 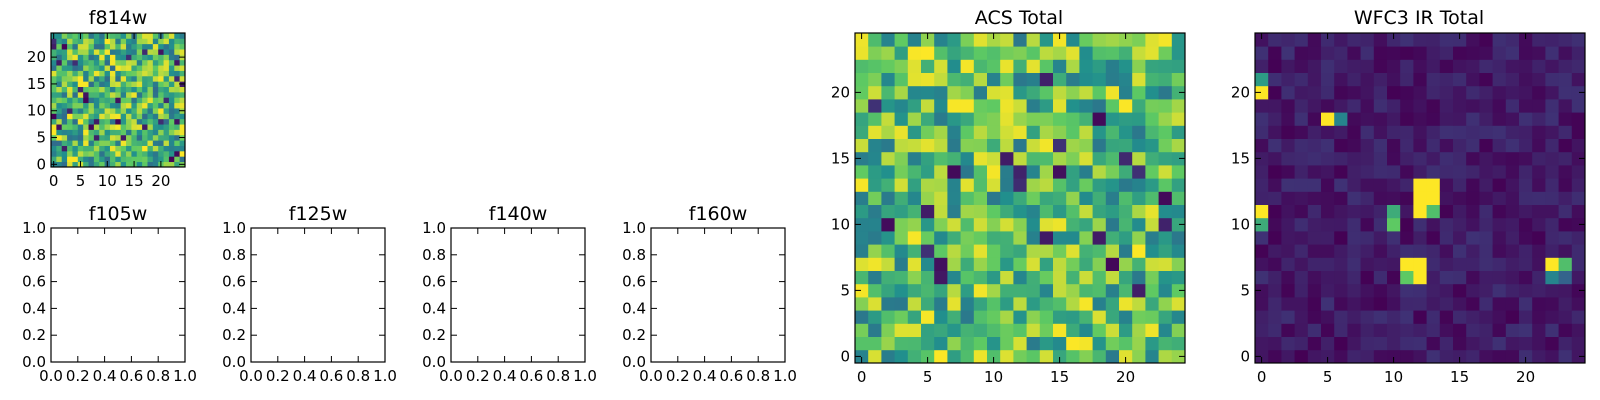 I want to click on y-tick-label: 0.8, so click(x=34, y=255).